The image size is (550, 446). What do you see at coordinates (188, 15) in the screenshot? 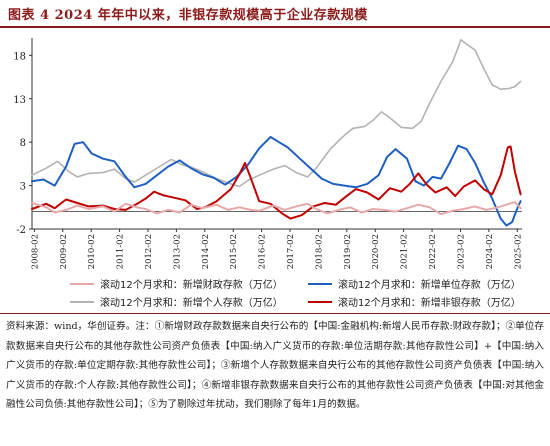
I see `figure-title: 图表 4 2024 年年中以来，非银存款规模高于企业存款规模` at bounding box center [188, 15].